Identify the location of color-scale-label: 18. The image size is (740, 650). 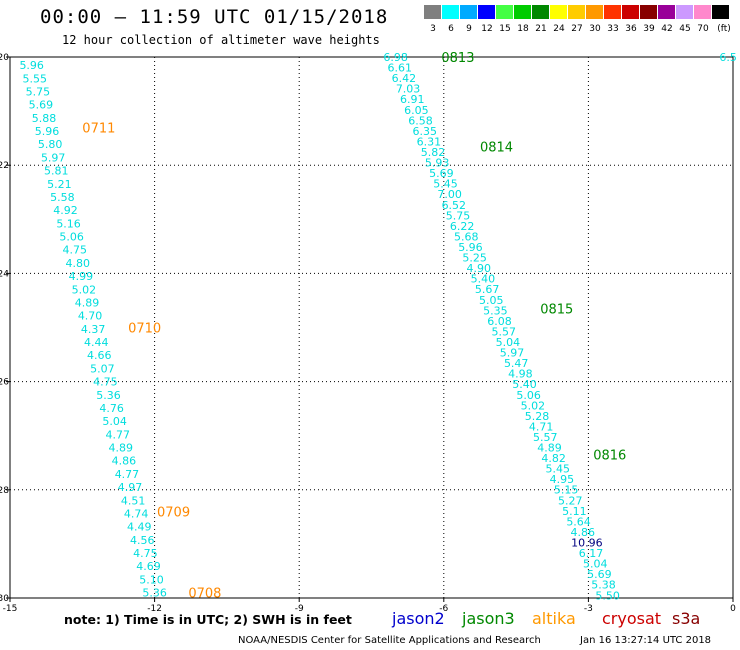
(523, 29).